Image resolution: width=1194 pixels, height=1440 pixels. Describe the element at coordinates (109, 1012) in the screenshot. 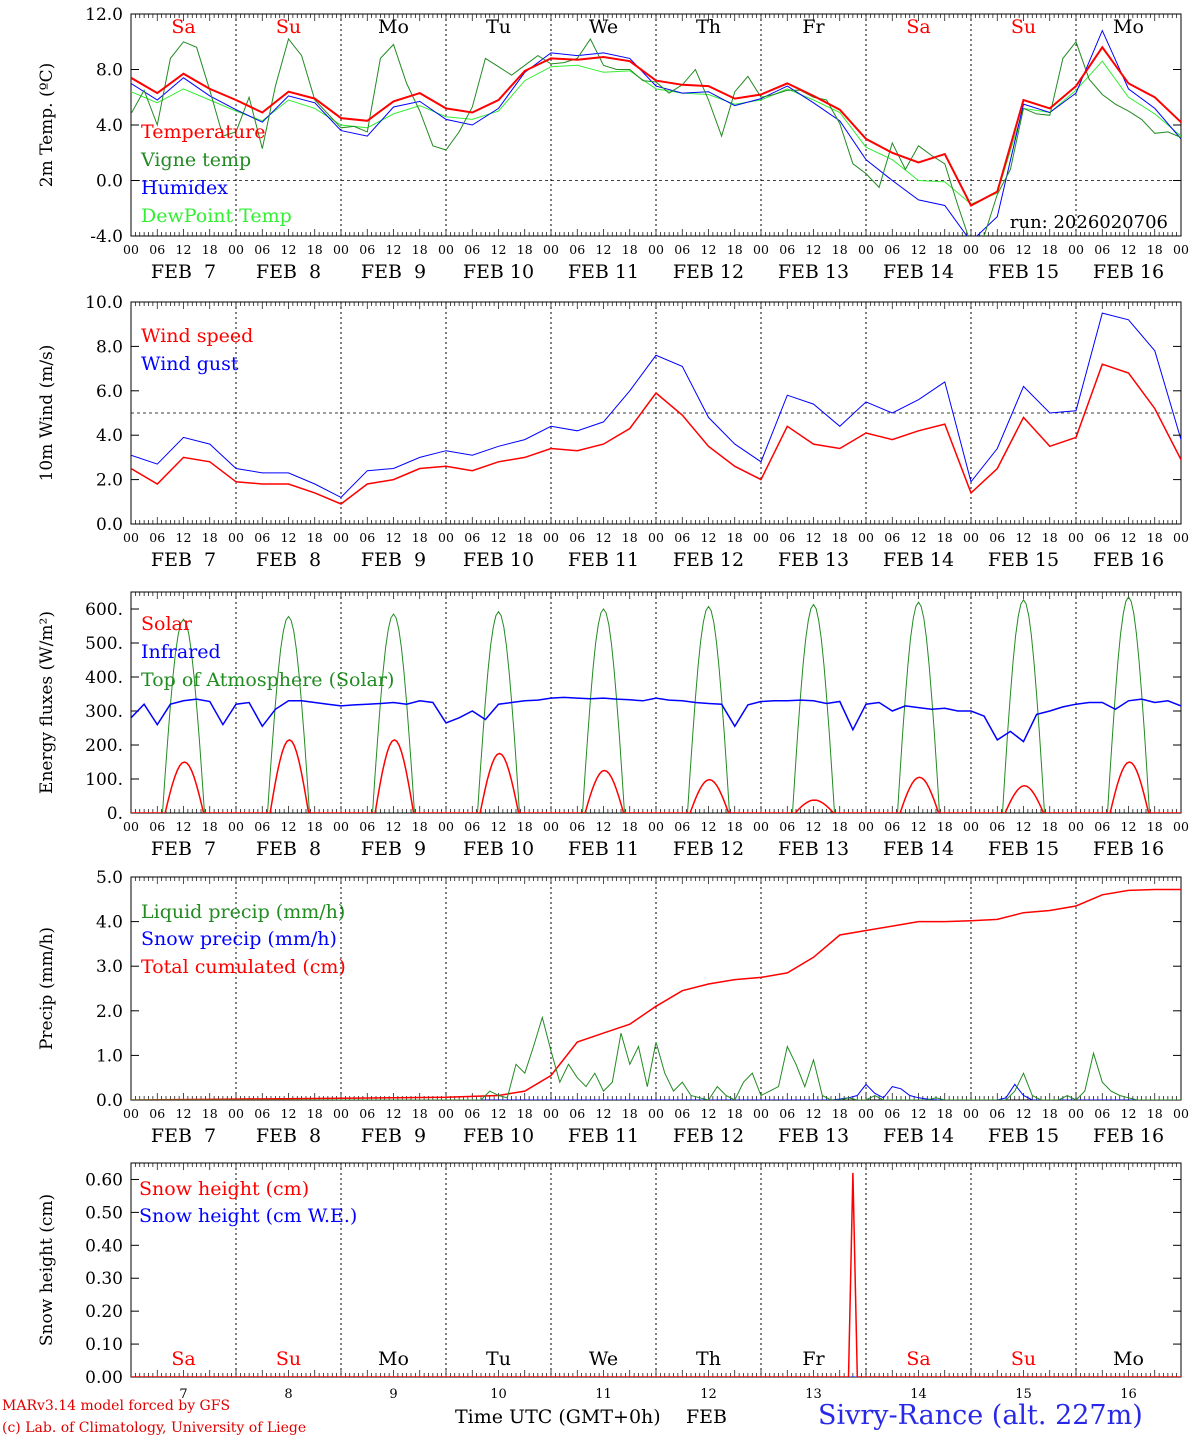

I see `y-tick-label: 2.0` at that location.